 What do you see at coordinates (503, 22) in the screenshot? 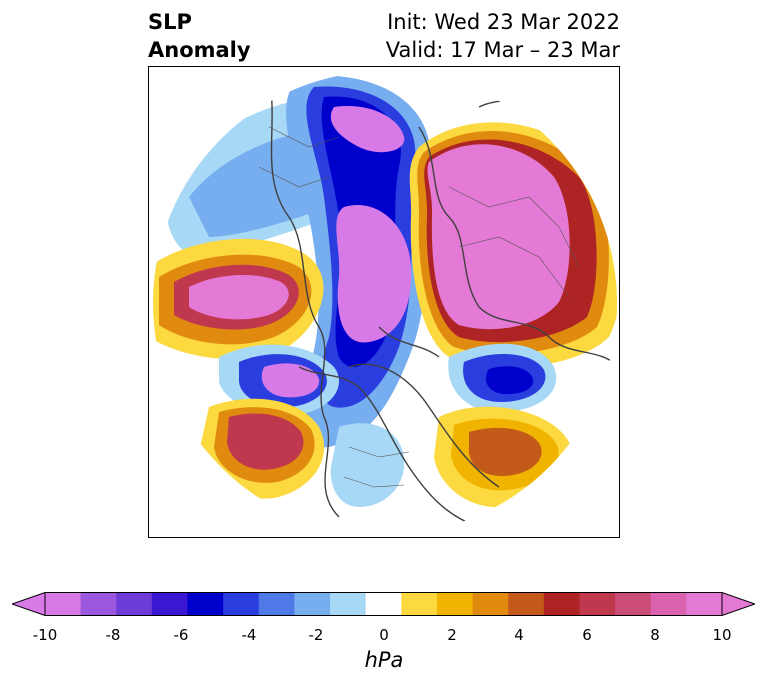
I see `init-date-label: Init: Wed 23 Mar 2022` at bounding box center [503, 22].